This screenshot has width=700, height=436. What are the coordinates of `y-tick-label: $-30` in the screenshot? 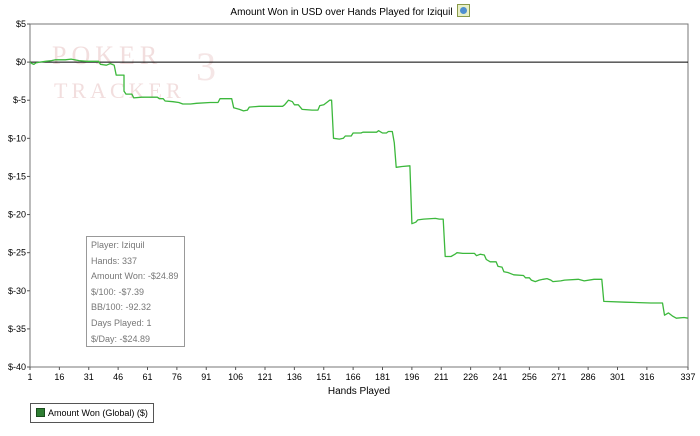 It's located at (17, 291).